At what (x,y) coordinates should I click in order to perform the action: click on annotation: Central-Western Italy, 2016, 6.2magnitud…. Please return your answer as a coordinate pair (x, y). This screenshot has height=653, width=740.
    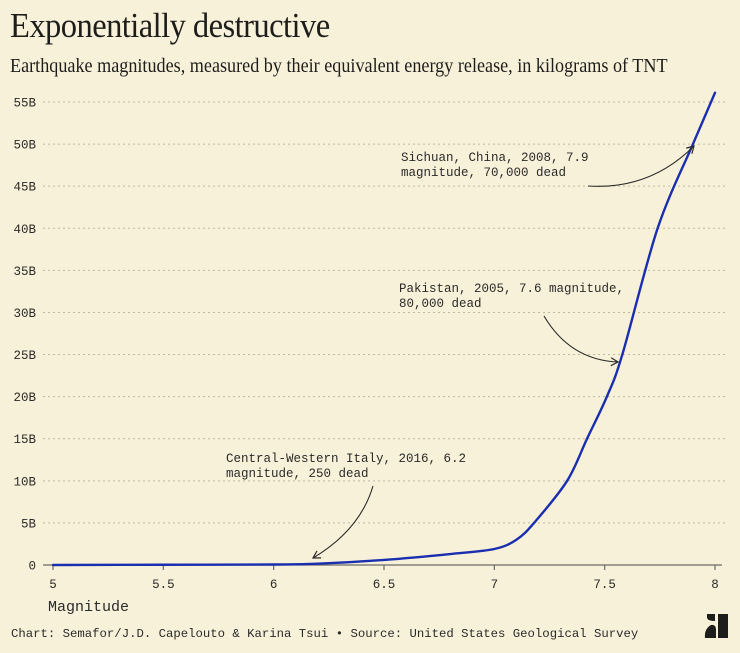
    Looking at the image, I should click on (346, 505).